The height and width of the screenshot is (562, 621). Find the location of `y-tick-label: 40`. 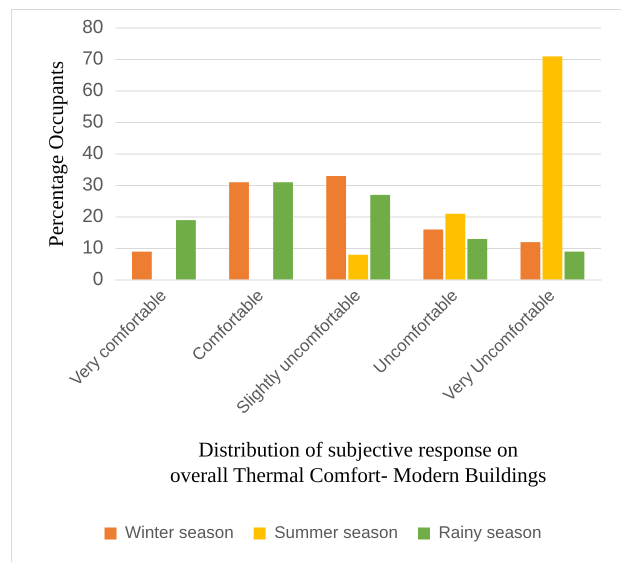

y-tick-label: 40 is located at coordinates (93, 153).